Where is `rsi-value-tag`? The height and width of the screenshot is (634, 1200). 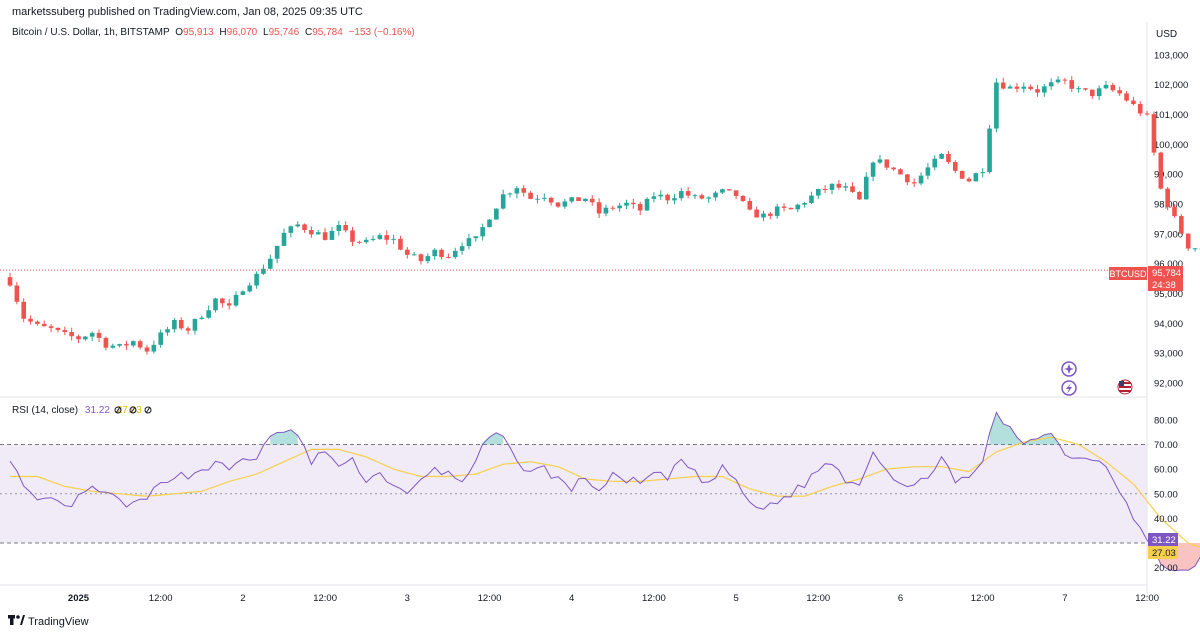 rsi-value-tag is located at coordinates (1163, 539).